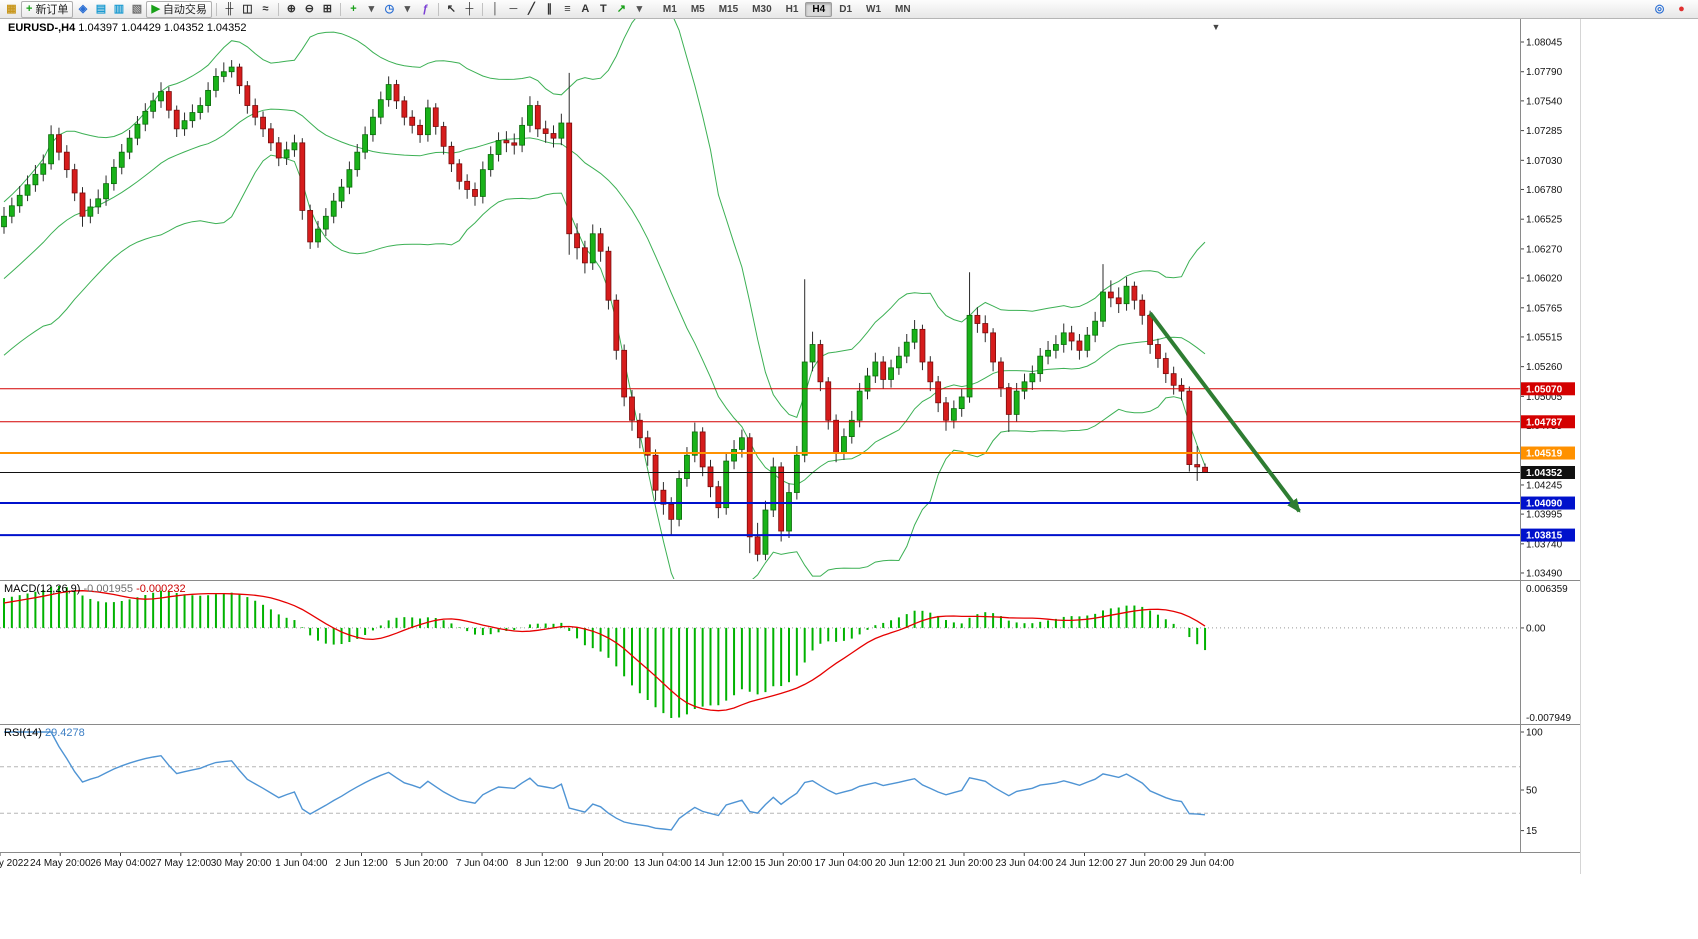 This screenshot has width=1698, height=939. I want to click on svg-text: 1.04245, so click(1544, 485).